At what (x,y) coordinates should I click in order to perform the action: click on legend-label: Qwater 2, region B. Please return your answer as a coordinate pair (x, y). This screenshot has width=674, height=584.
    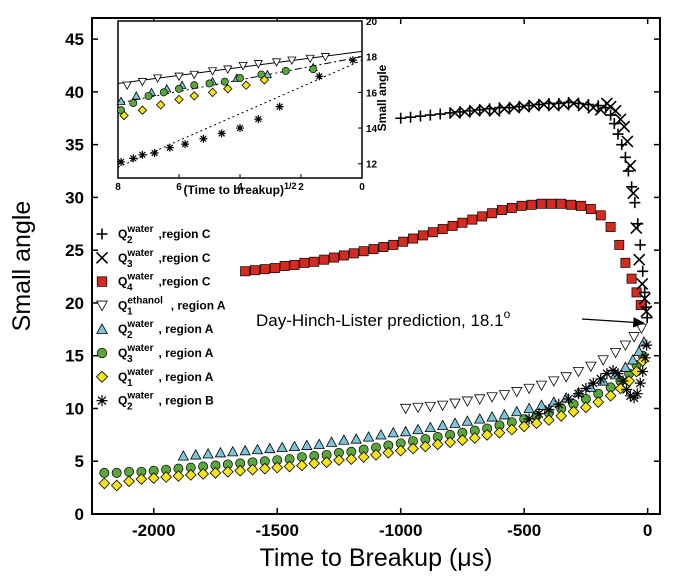
    Looking at the image, I should click on (166, 402).